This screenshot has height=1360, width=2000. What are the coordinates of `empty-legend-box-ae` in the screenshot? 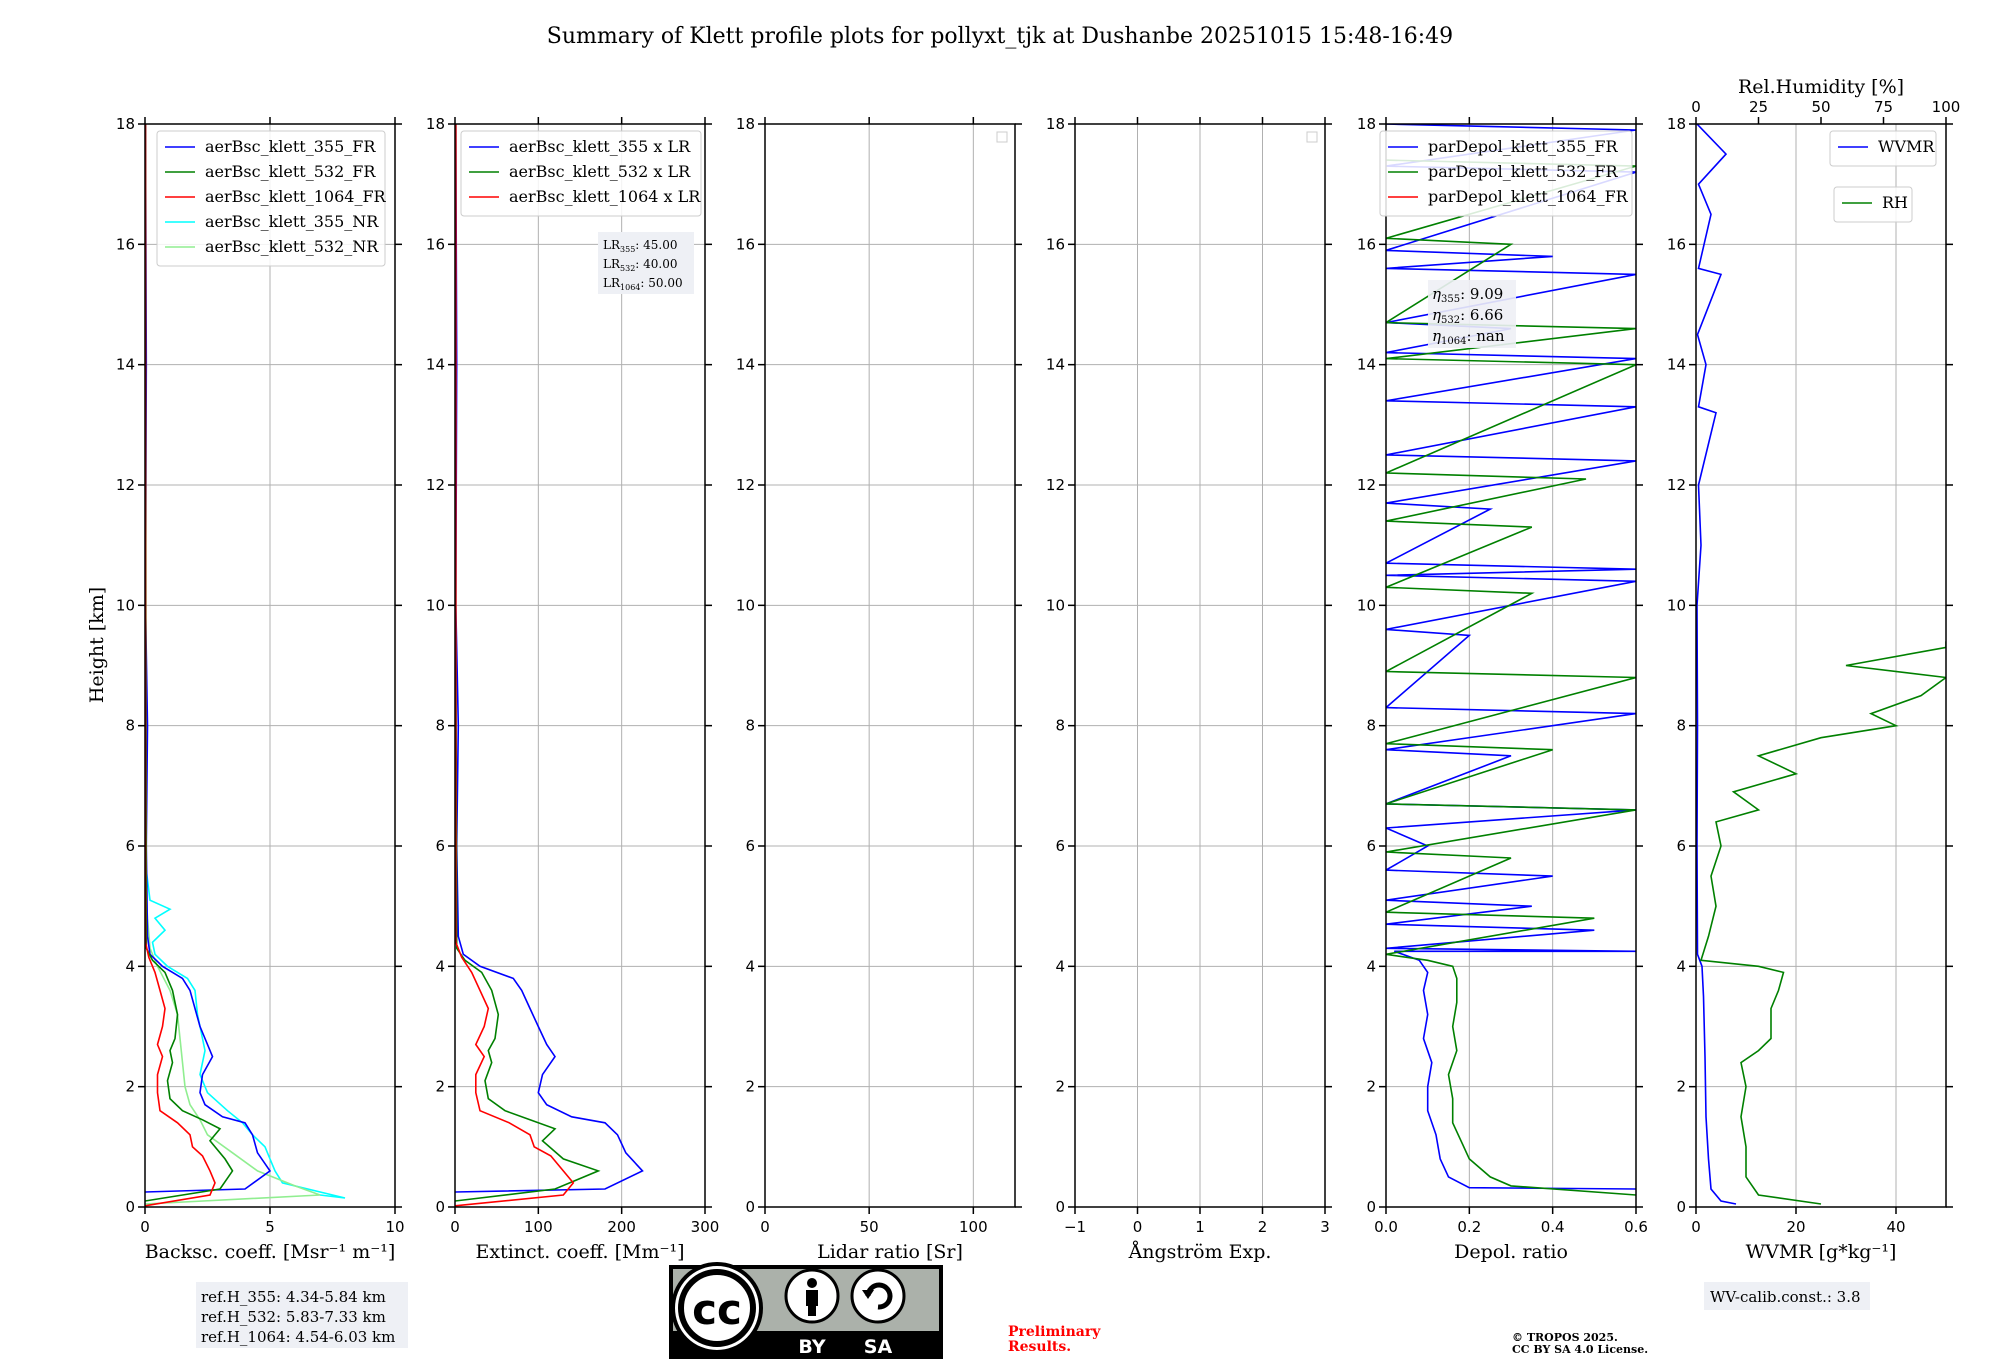 It's located at (1312, 137).